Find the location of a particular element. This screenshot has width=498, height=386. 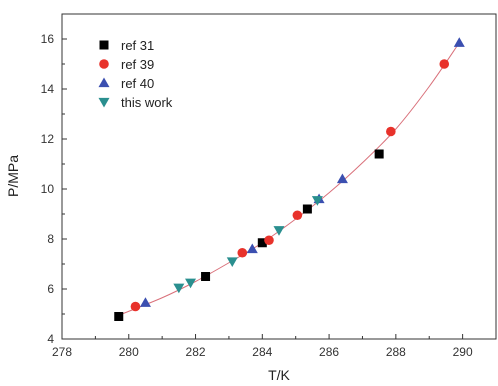

x-tick-label: 288 is located at coordinates (396, 352).